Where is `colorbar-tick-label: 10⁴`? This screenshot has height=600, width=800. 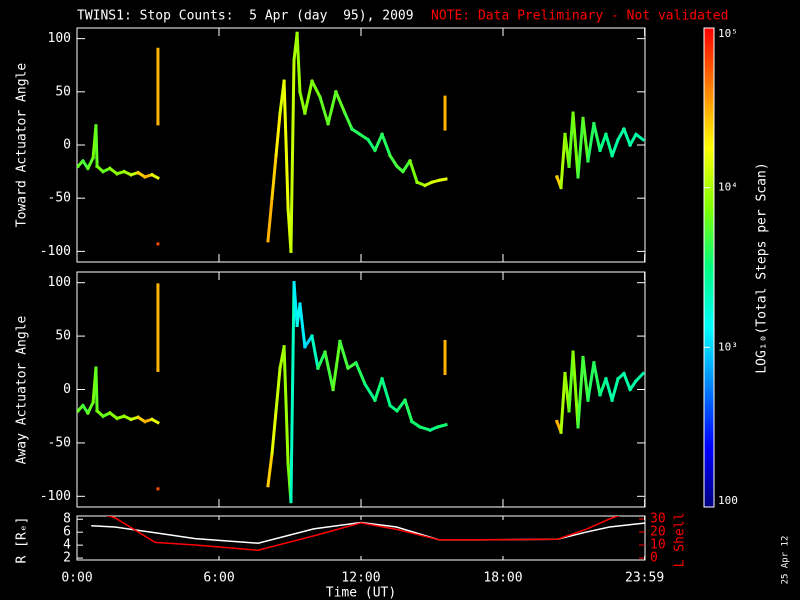
colorbar-tick-label: 10⁴ is located at coordinates (728, 187).